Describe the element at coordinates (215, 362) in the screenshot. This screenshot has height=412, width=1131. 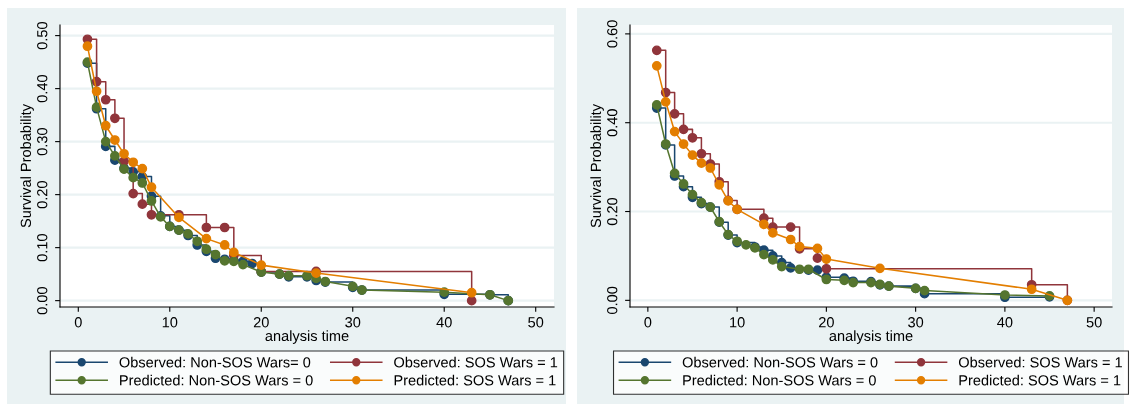
I see `legend-label: Observed: Non-SOS Wars= 0` at that location.